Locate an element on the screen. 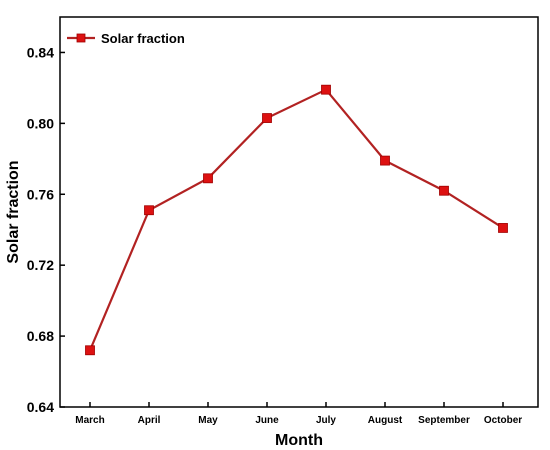 The height and width of the screenshot is (450, 550). y-tick-label: 0.80 is located at coordinates (40, 123).